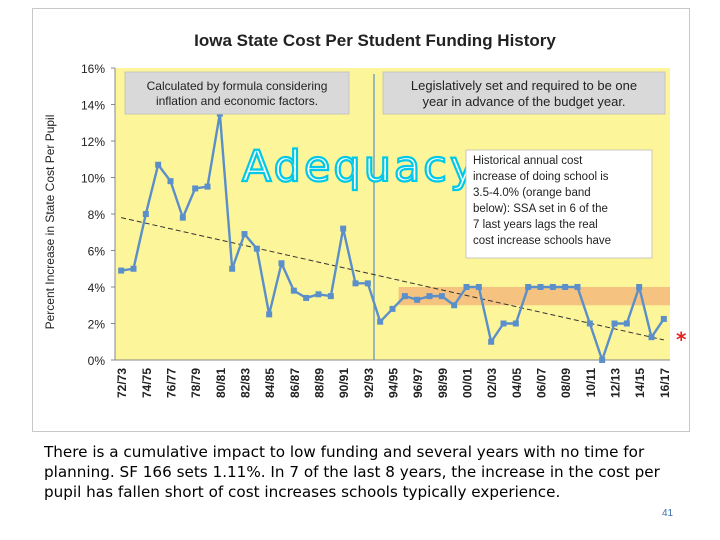  Describe the element at coordinates (478, 287) in the screenshot. I see `data-point-01/02` at that location.